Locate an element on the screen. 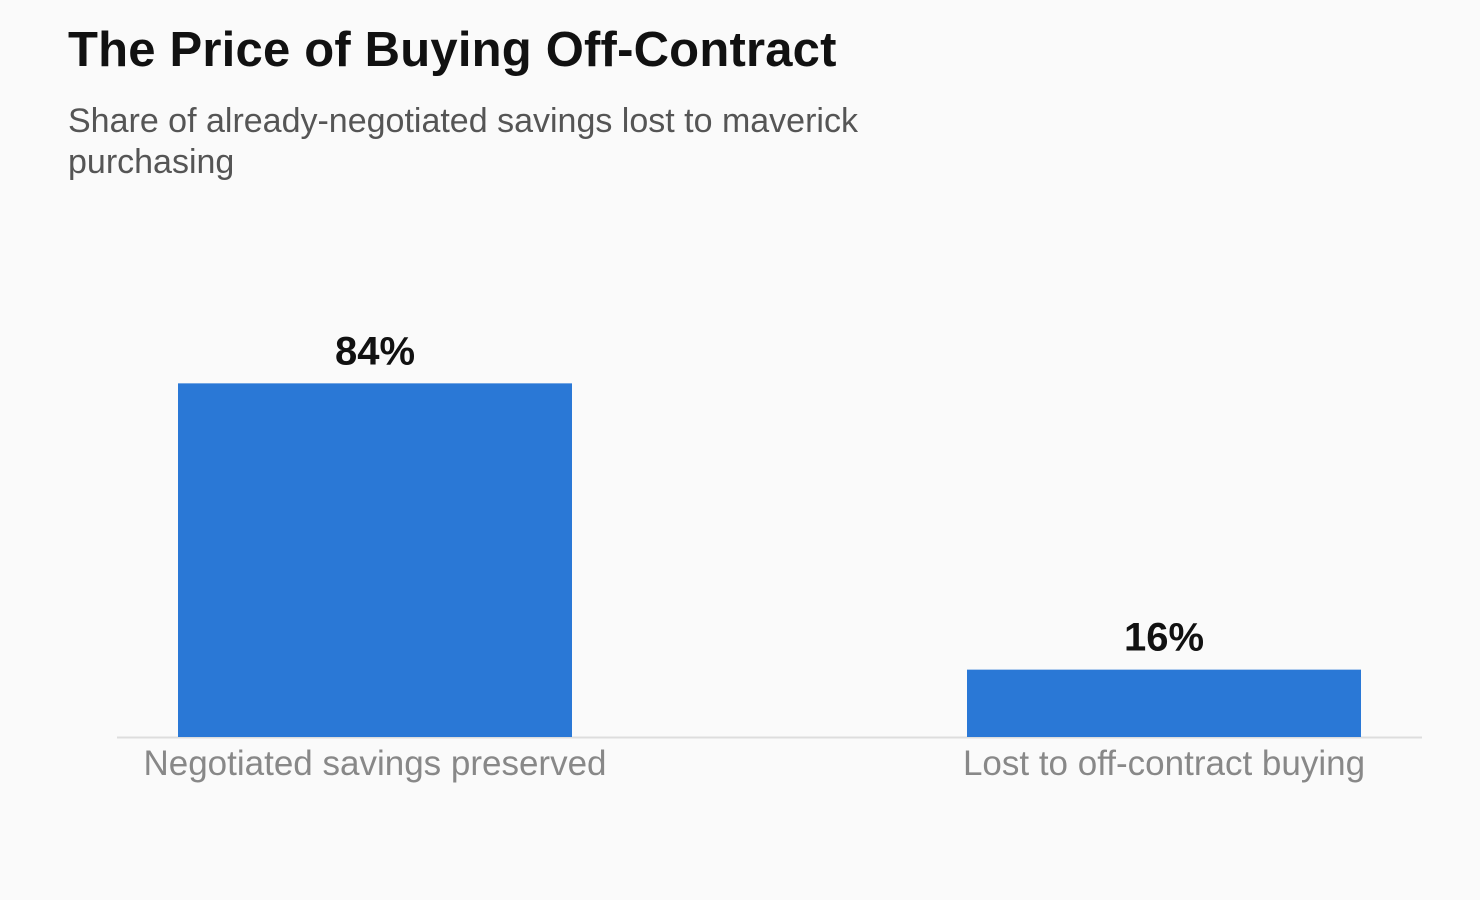 Image resolution: width=1480 pixels, height=900 pixels. category-label-1: Lost to off-contract buying is located at coordinates (1164, 763).